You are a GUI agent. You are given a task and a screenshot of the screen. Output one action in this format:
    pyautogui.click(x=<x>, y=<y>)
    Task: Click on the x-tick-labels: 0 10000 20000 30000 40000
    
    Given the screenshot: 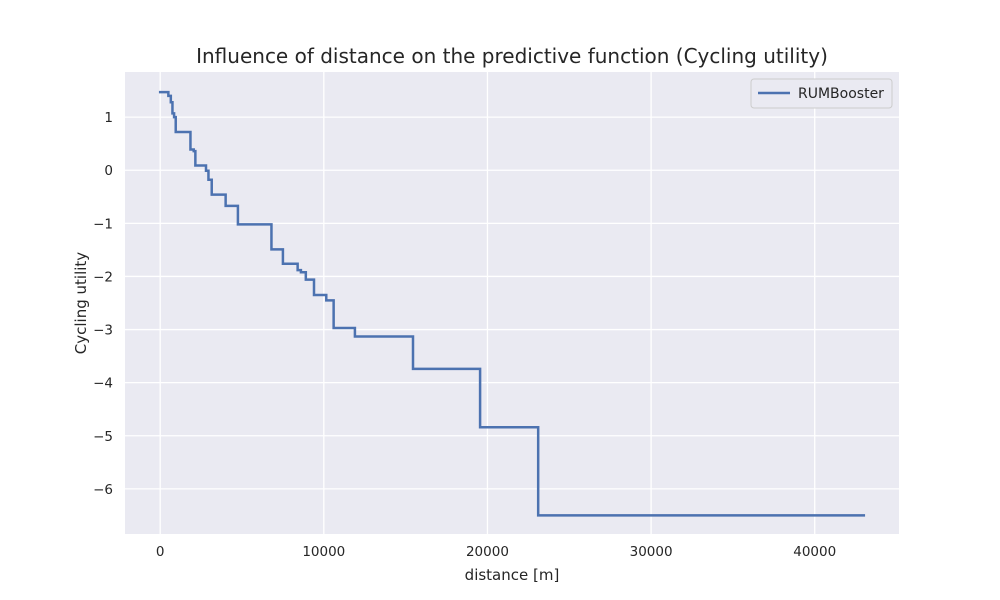 What is the action you would take?
    pyautogui.click(x=496, y=552)
    